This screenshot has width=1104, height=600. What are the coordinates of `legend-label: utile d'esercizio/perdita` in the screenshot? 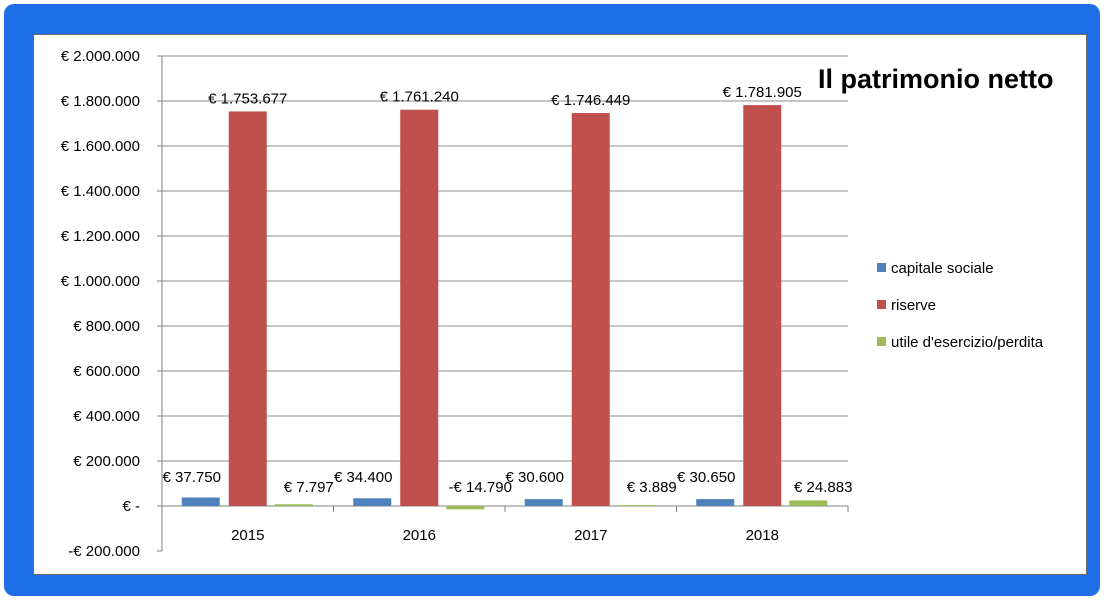 It's located at (967, 342).